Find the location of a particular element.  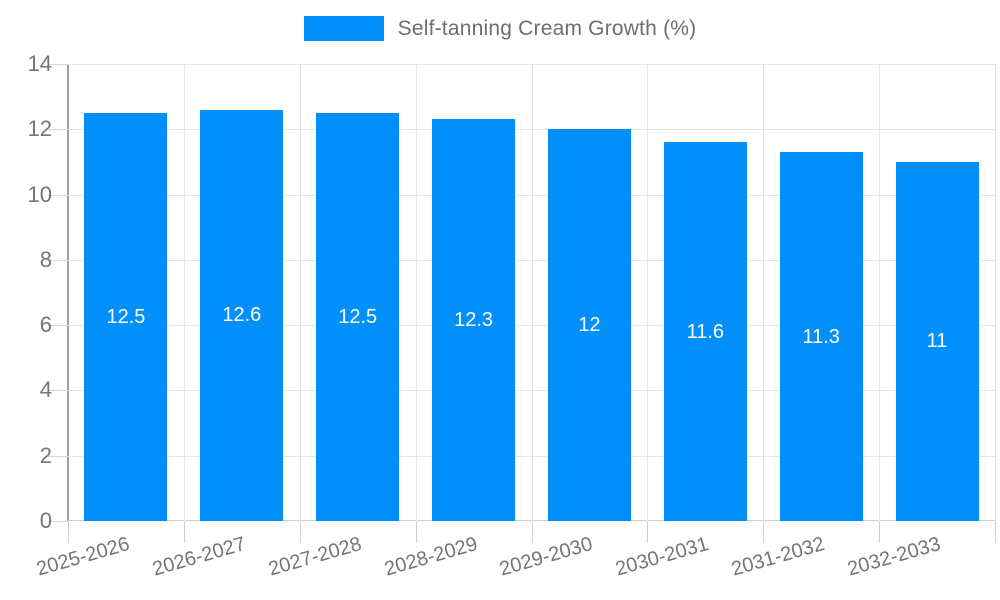

y-axis-tick-label: 6 is located at coordinates (45, 325).